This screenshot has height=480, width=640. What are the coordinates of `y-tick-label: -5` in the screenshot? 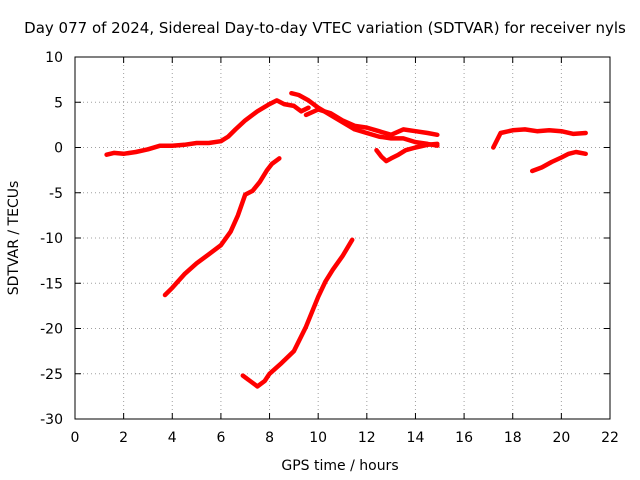 It's located at (56, 194).